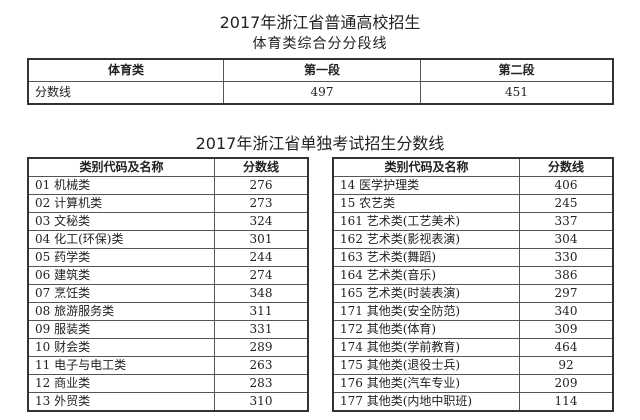 The image size is (640, 420). What do you see at coordinates (261, 347) in the screenshot?
I see `score-cell: 289` at bounding box center [261, 347].